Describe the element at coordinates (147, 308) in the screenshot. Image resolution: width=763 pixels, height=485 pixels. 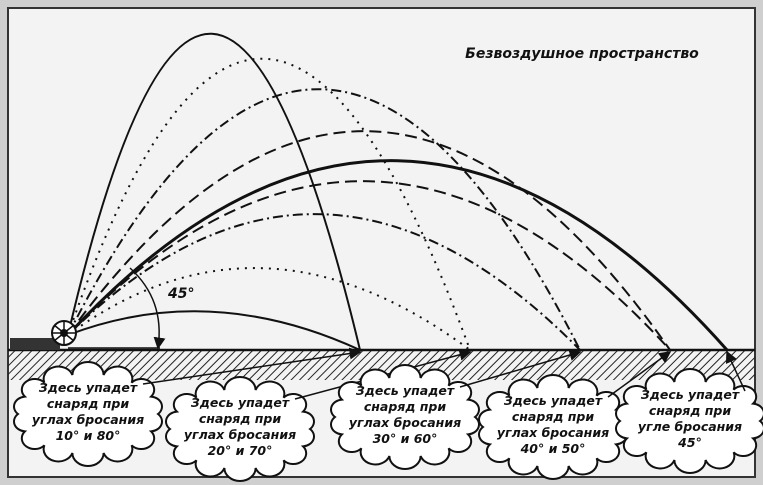
I see `angle-arc` at that location.